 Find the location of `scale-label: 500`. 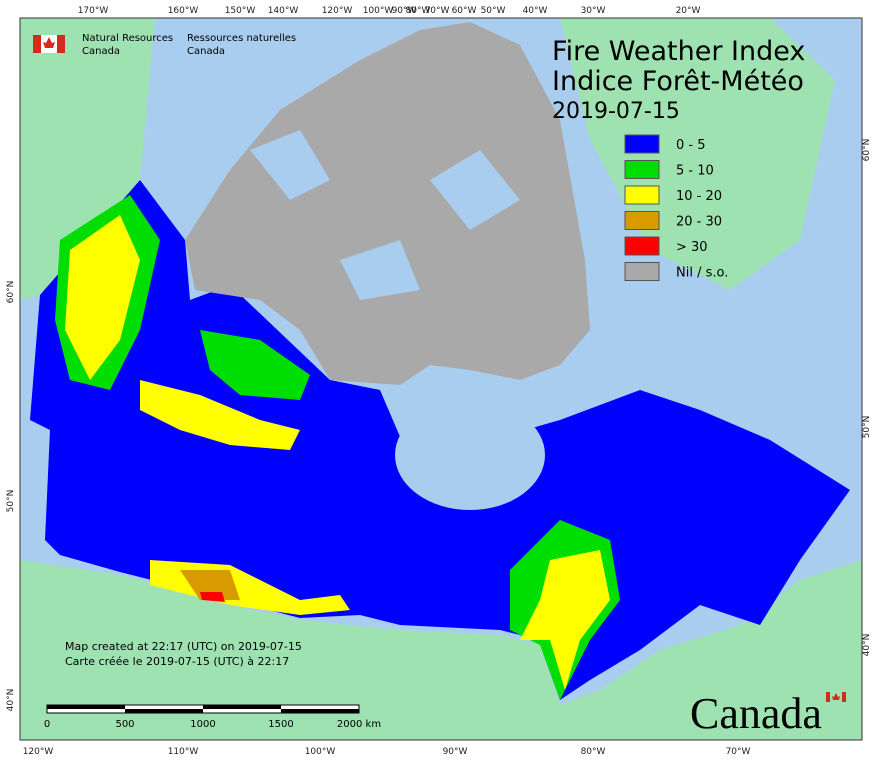

scale-label: 500 is located at coordinates (124, 724).